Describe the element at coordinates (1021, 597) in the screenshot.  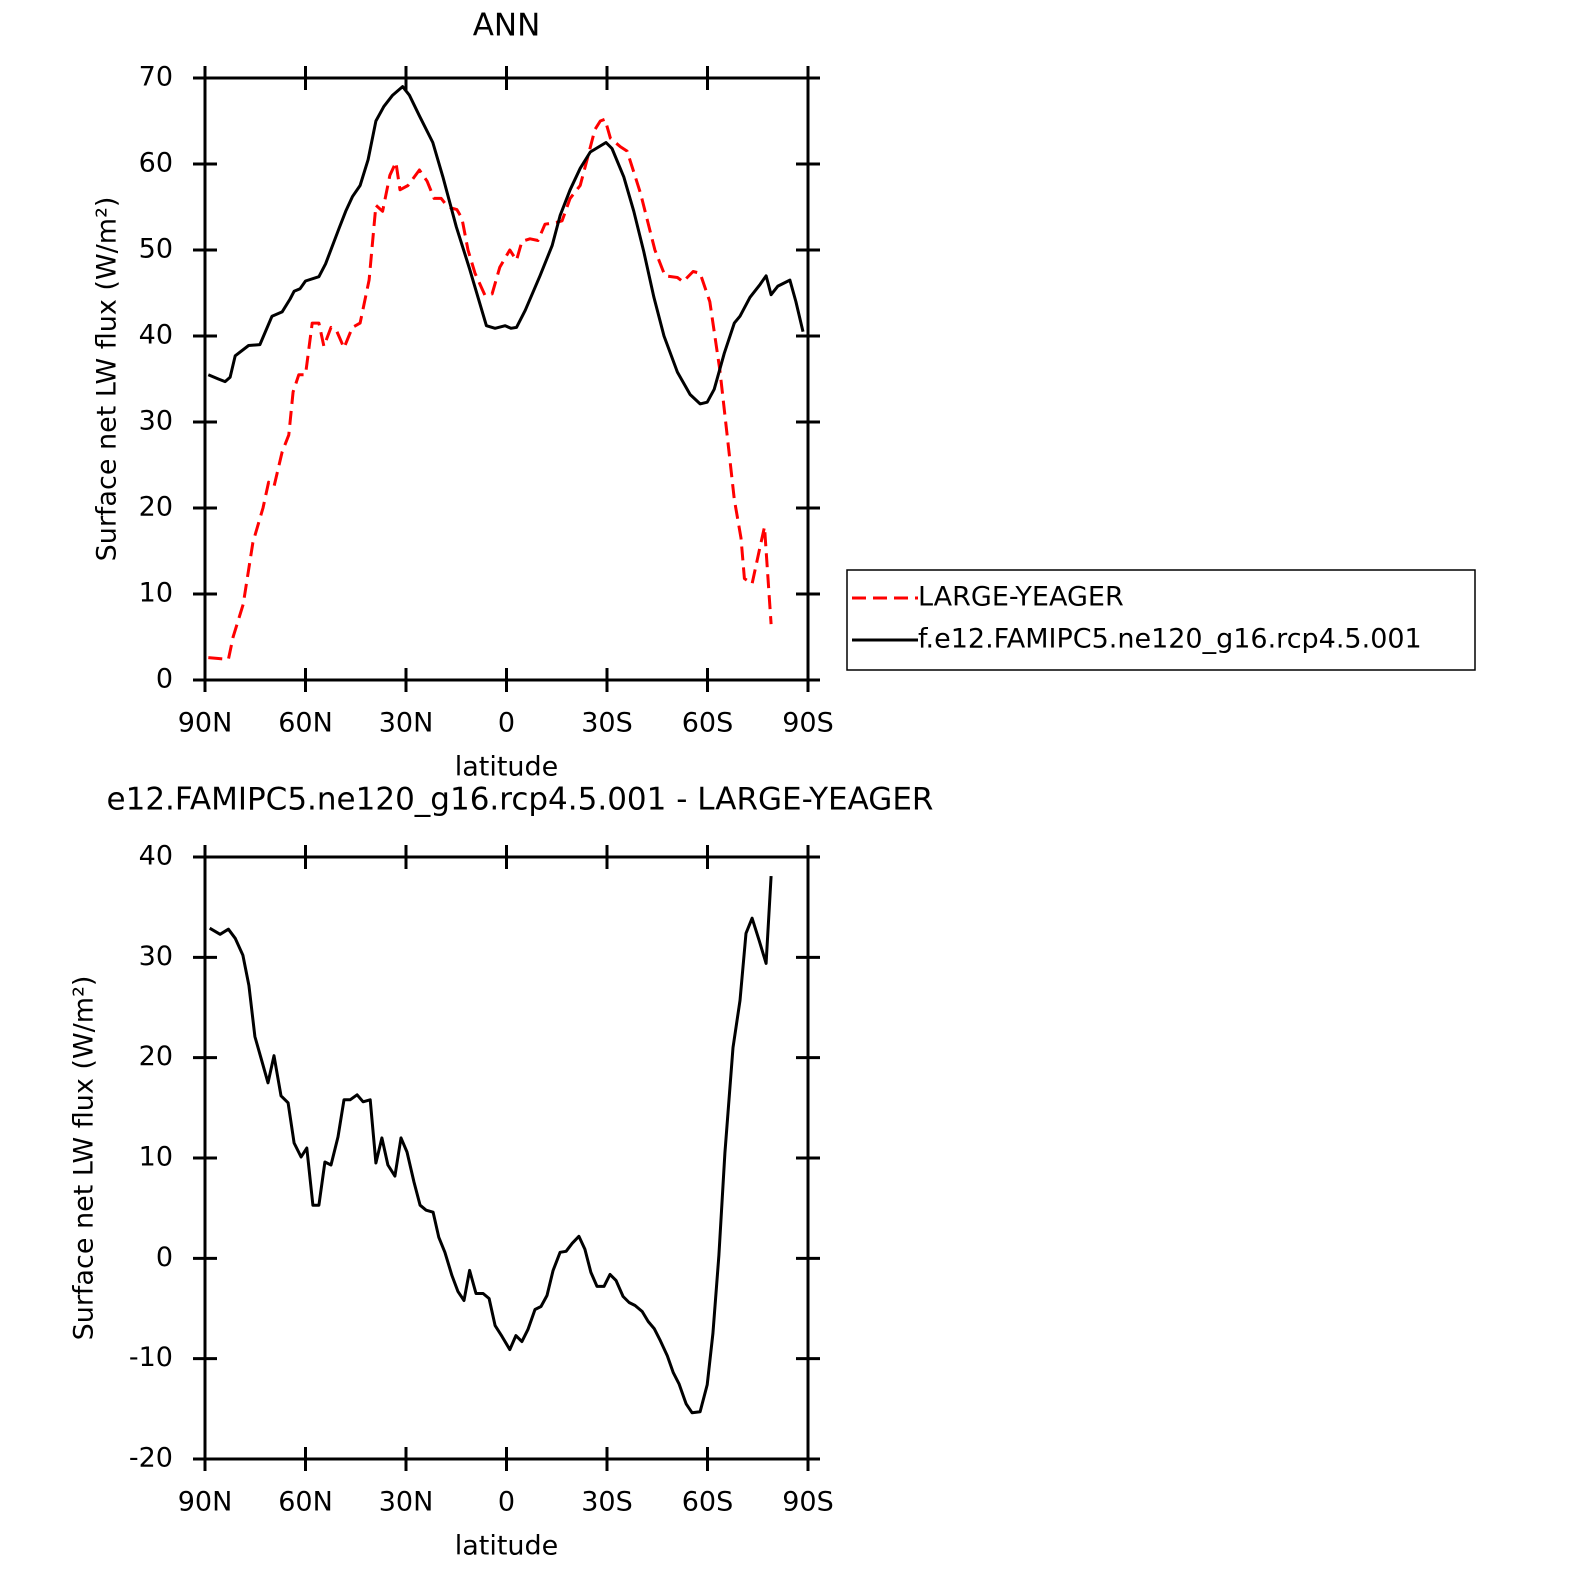
I see `legend-label: LARGE-YEAGER` at that location.